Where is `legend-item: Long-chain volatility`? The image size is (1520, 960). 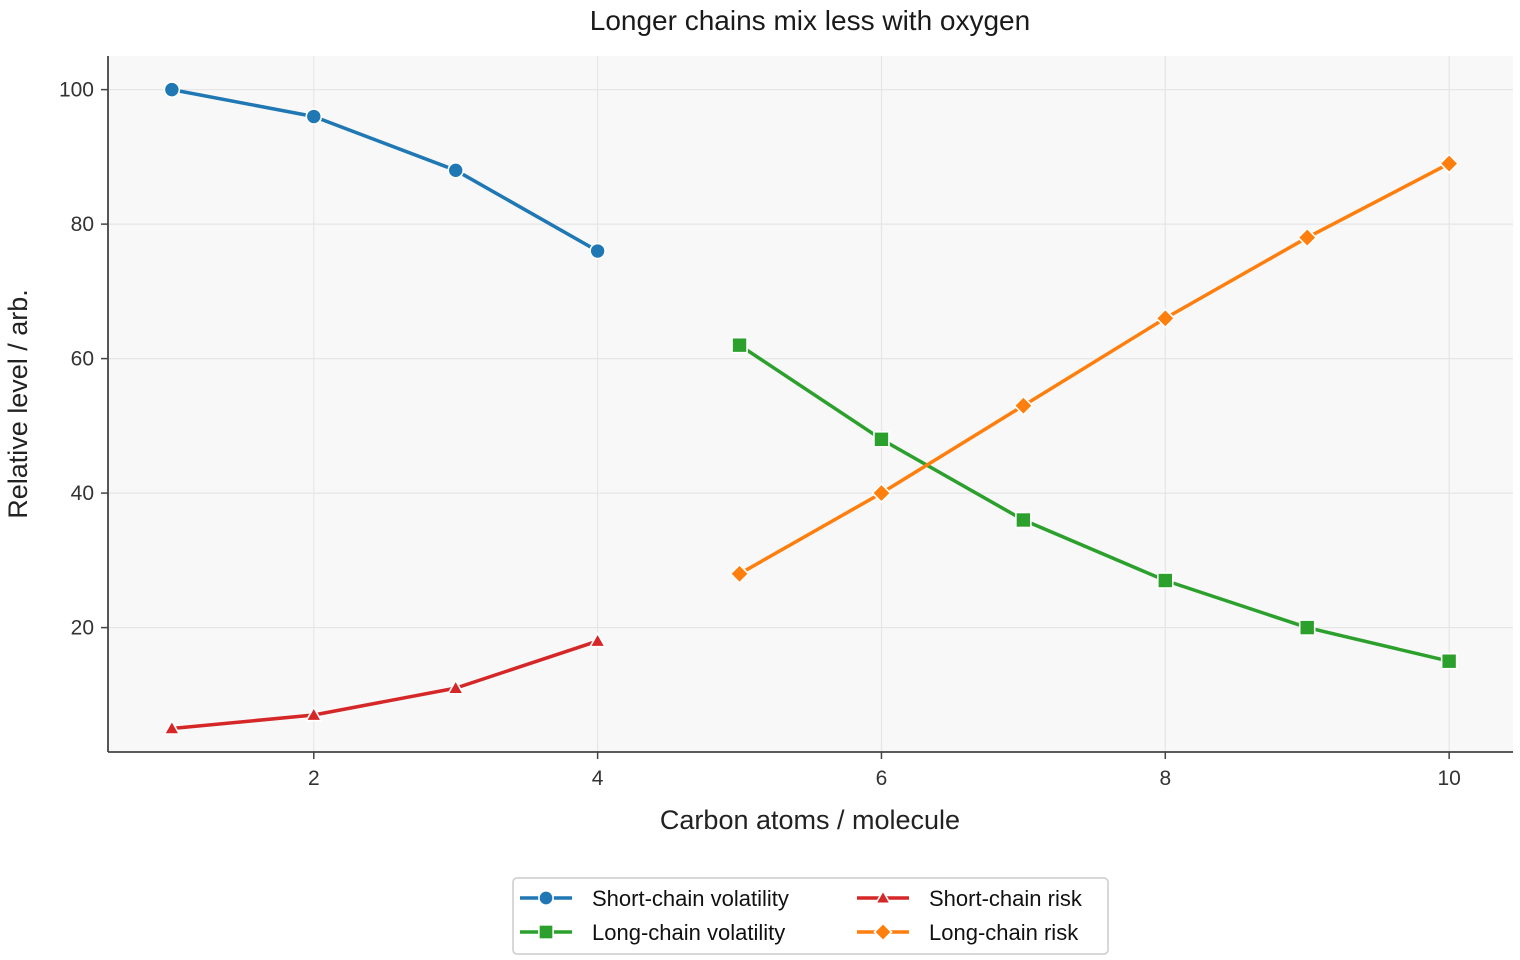
legend-item: Long-chain volatility is located at coordinates (652, 932).